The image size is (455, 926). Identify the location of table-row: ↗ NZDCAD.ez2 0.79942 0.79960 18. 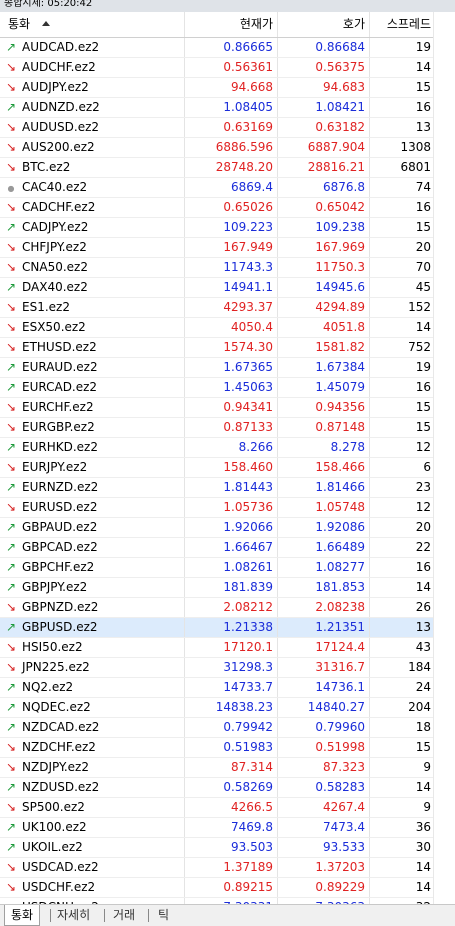
(227, 728).